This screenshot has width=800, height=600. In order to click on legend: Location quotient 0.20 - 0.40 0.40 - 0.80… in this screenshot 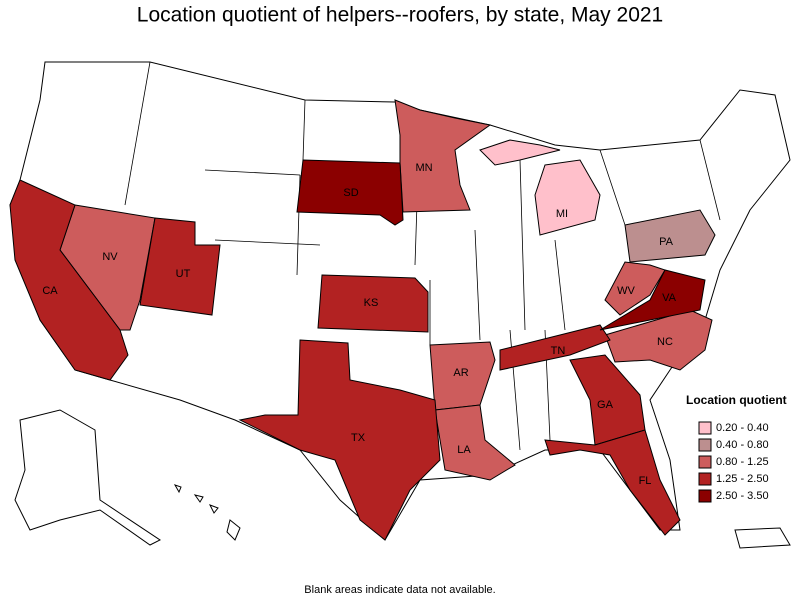, I will do `click(736, 448)`.